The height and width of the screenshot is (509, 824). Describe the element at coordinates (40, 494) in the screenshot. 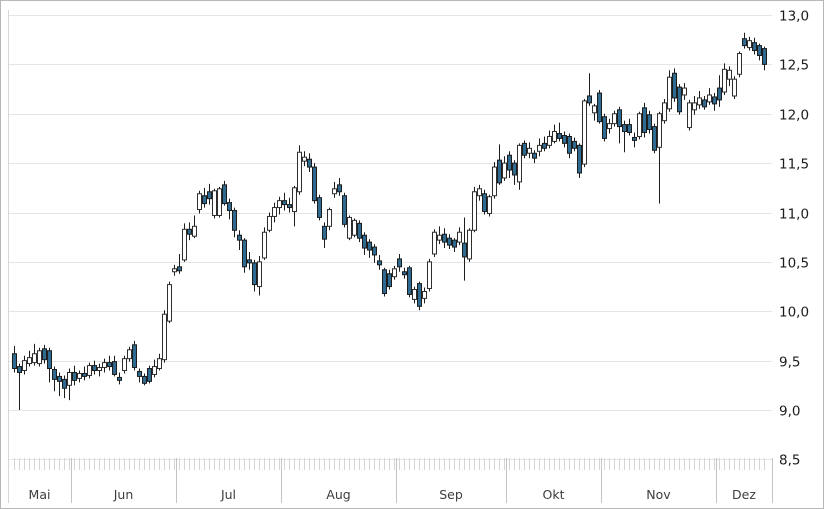

I see `month-label: Mai` at that location.